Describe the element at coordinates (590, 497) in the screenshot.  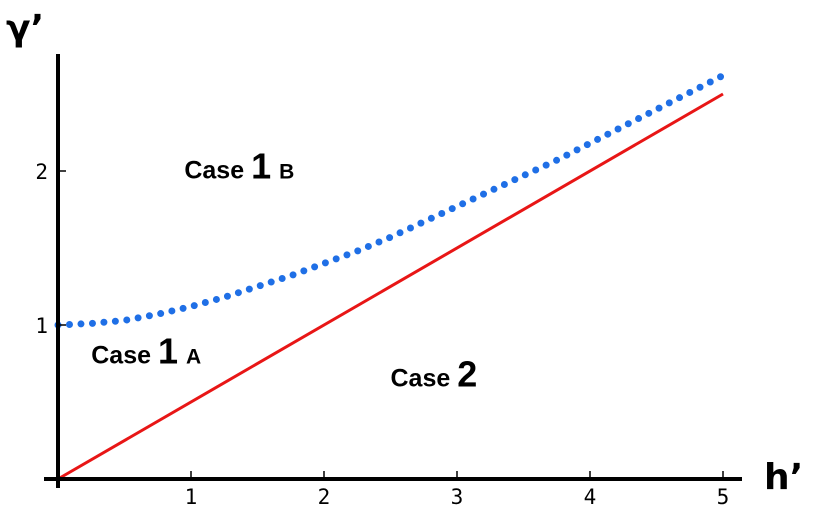
I see `x-tick-label: 4` at that location.